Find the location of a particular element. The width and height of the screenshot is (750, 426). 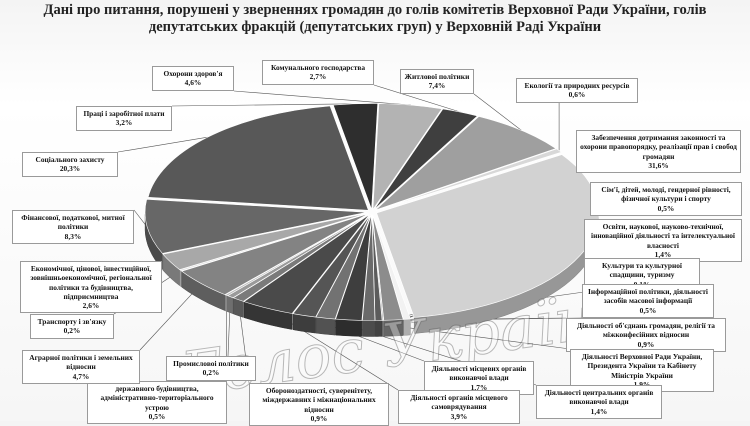

label-housing: Житлової політики 7,4% is located at coordinates (437, 81).